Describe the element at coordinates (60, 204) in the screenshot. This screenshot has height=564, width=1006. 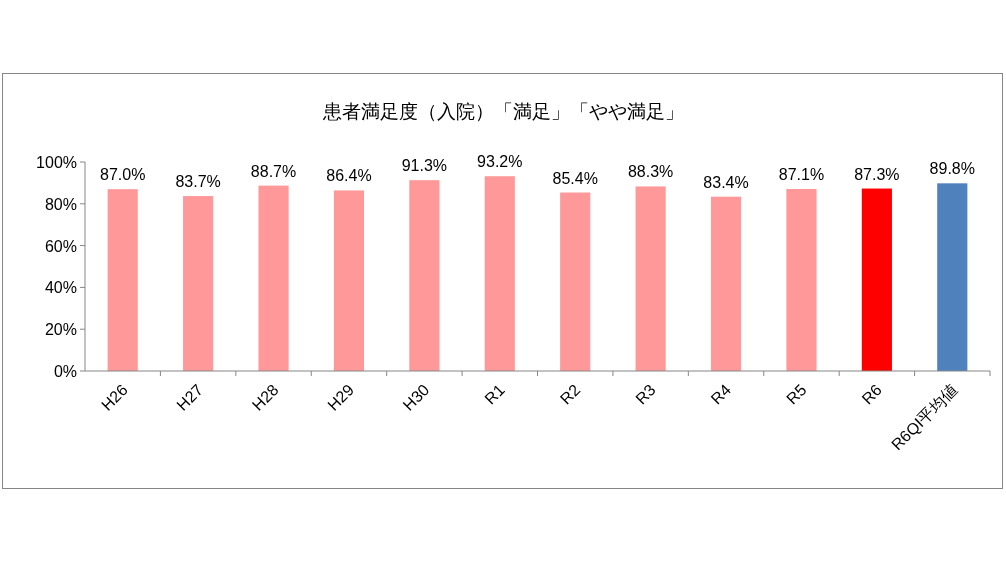
I see `y-tick-label: 80%` at that location.